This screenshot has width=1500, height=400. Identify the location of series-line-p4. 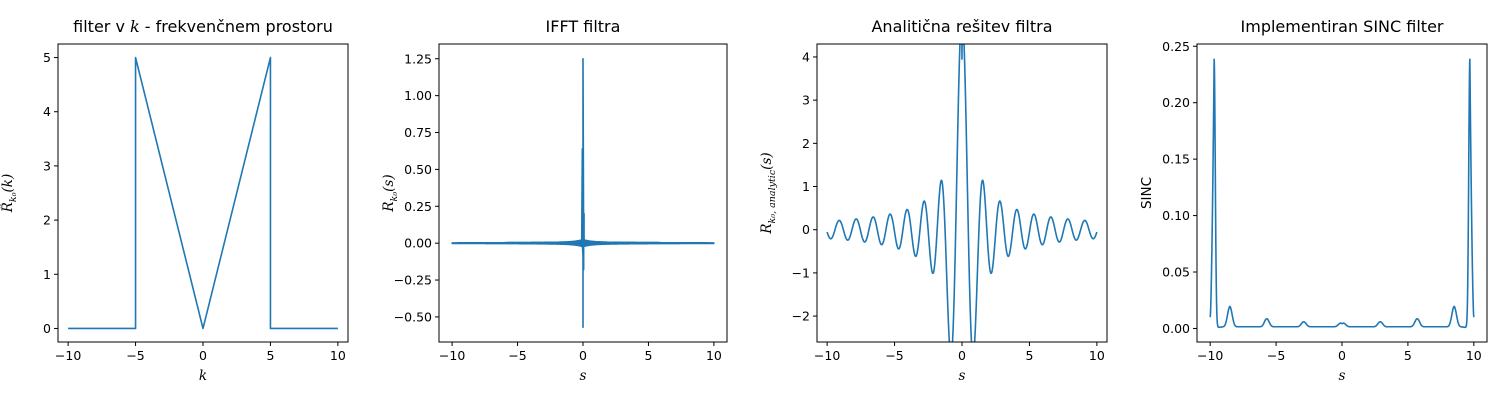
(1342, 193).